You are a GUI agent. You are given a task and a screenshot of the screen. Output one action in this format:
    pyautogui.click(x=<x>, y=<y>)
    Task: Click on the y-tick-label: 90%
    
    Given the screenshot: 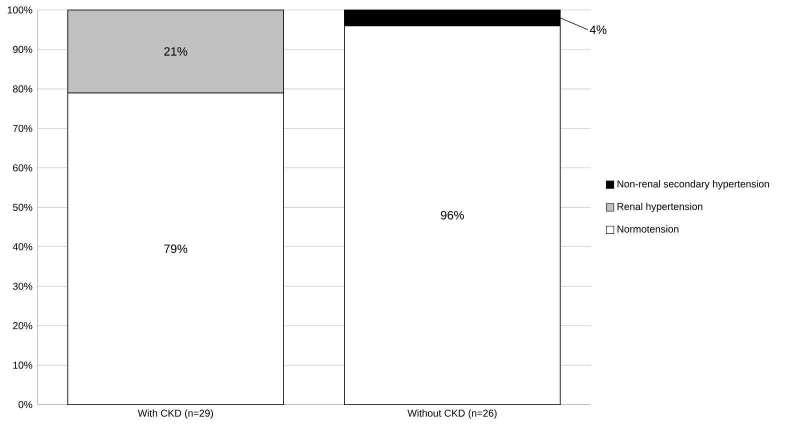 What is the action you would take?
    pyautogui.click(x=22, y=50)
    